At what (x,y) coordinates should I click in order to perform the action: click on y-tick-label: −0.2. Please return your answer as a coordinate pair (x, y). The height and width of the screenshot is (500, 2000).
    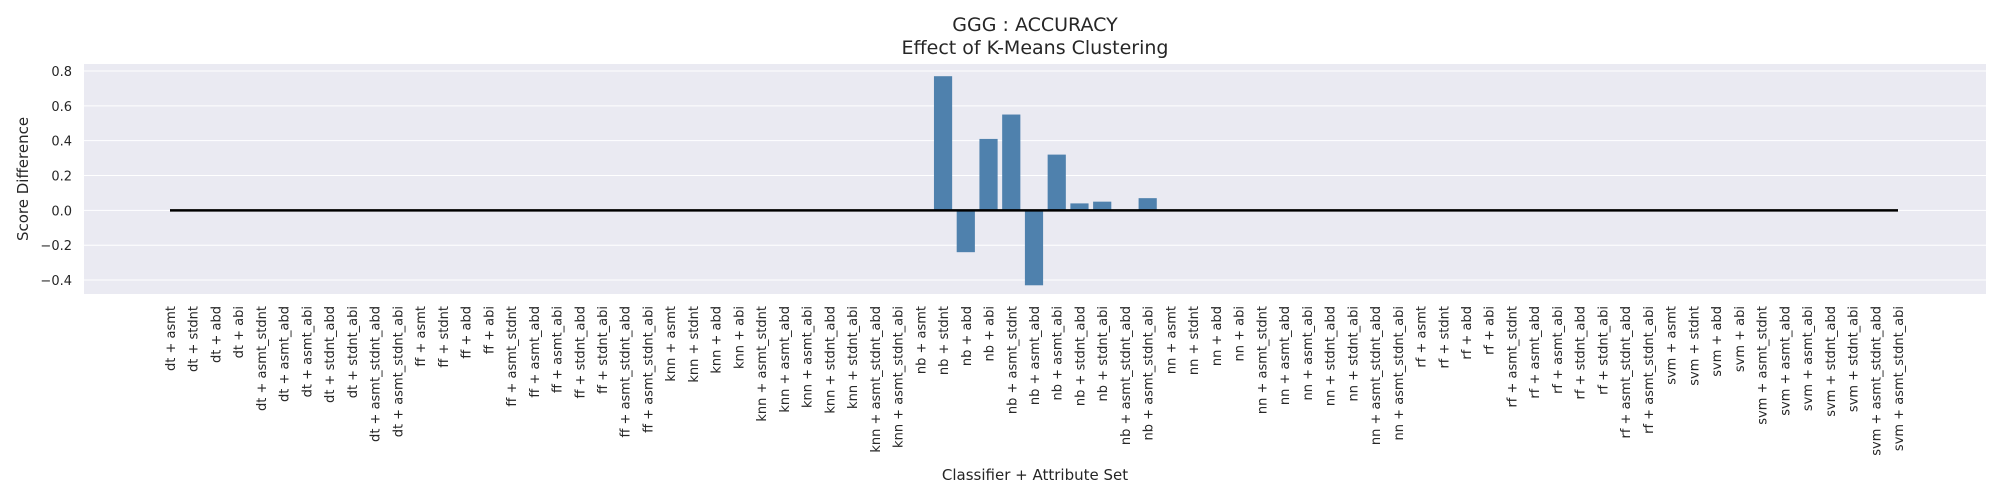
    Looking at the image, I should click on (56, 246).